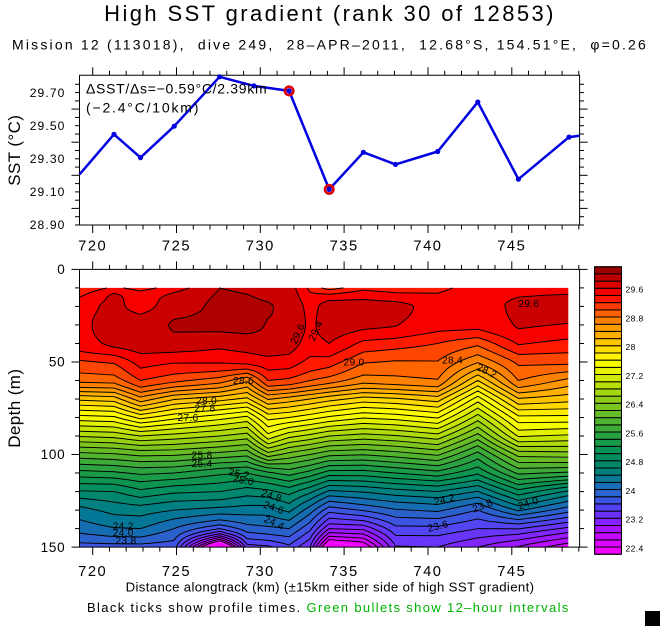 This screenshot has height=626, width=660. Describe the element at coordinates (239, 474) in the screenshot. I see `svg-text: 25.2` at that location.